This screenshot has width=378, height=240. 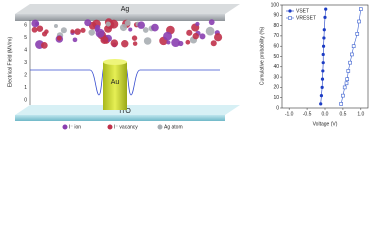 I want to click on legend-label: VSET, so click(x=302, y=11).